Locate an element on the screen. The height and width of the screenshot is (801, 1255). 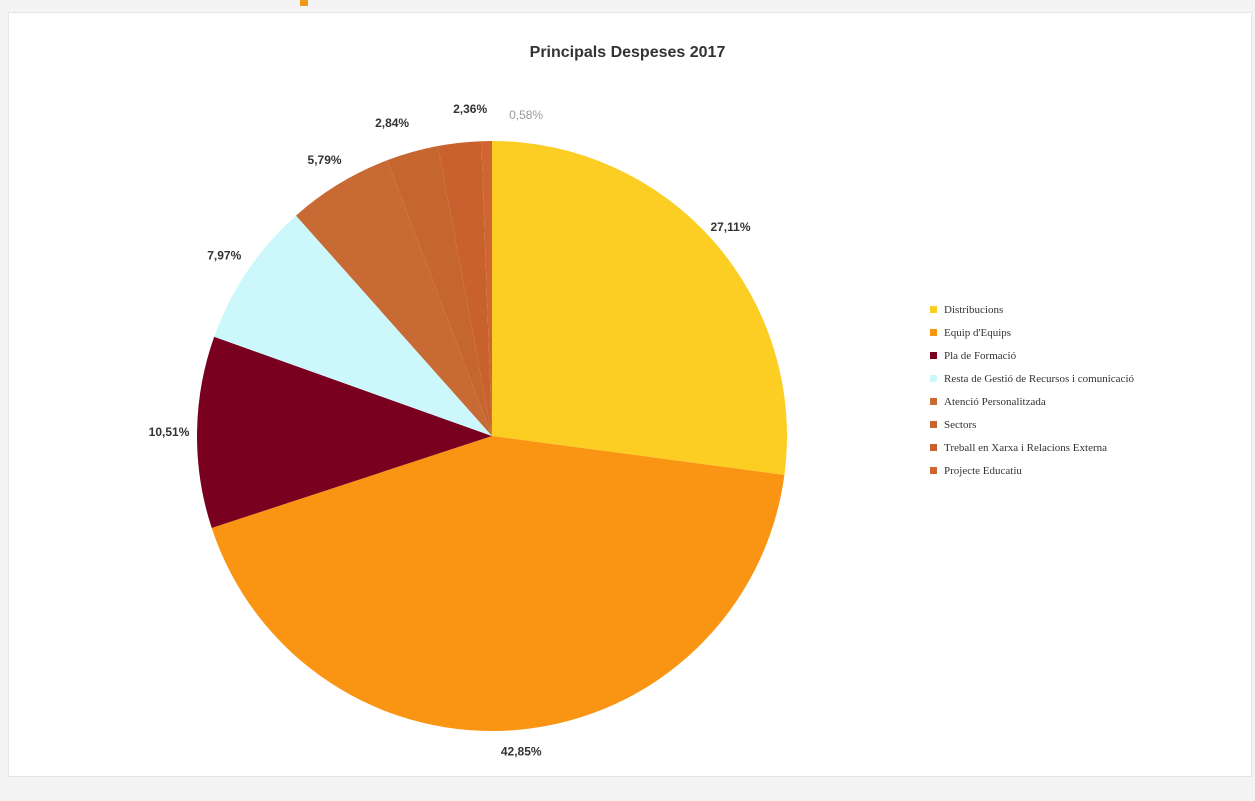
legend-item-3: Pla de Formació is located at coordinates (1032, 355).